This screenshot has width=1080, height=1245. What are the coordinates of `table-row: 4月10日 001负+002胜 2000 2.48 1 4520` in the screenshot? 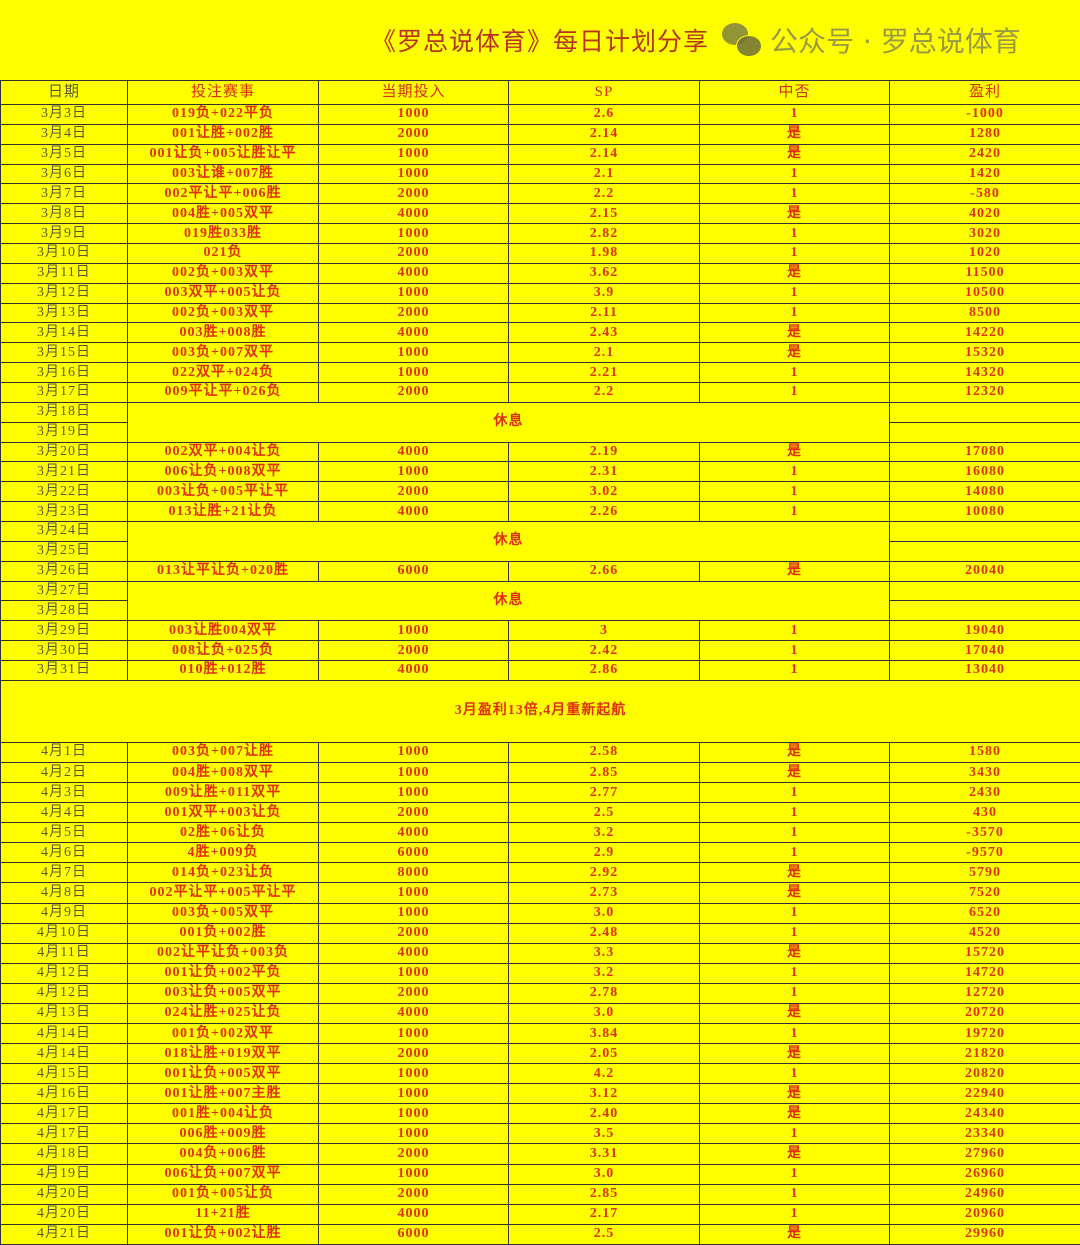 It's located at (540, 933).